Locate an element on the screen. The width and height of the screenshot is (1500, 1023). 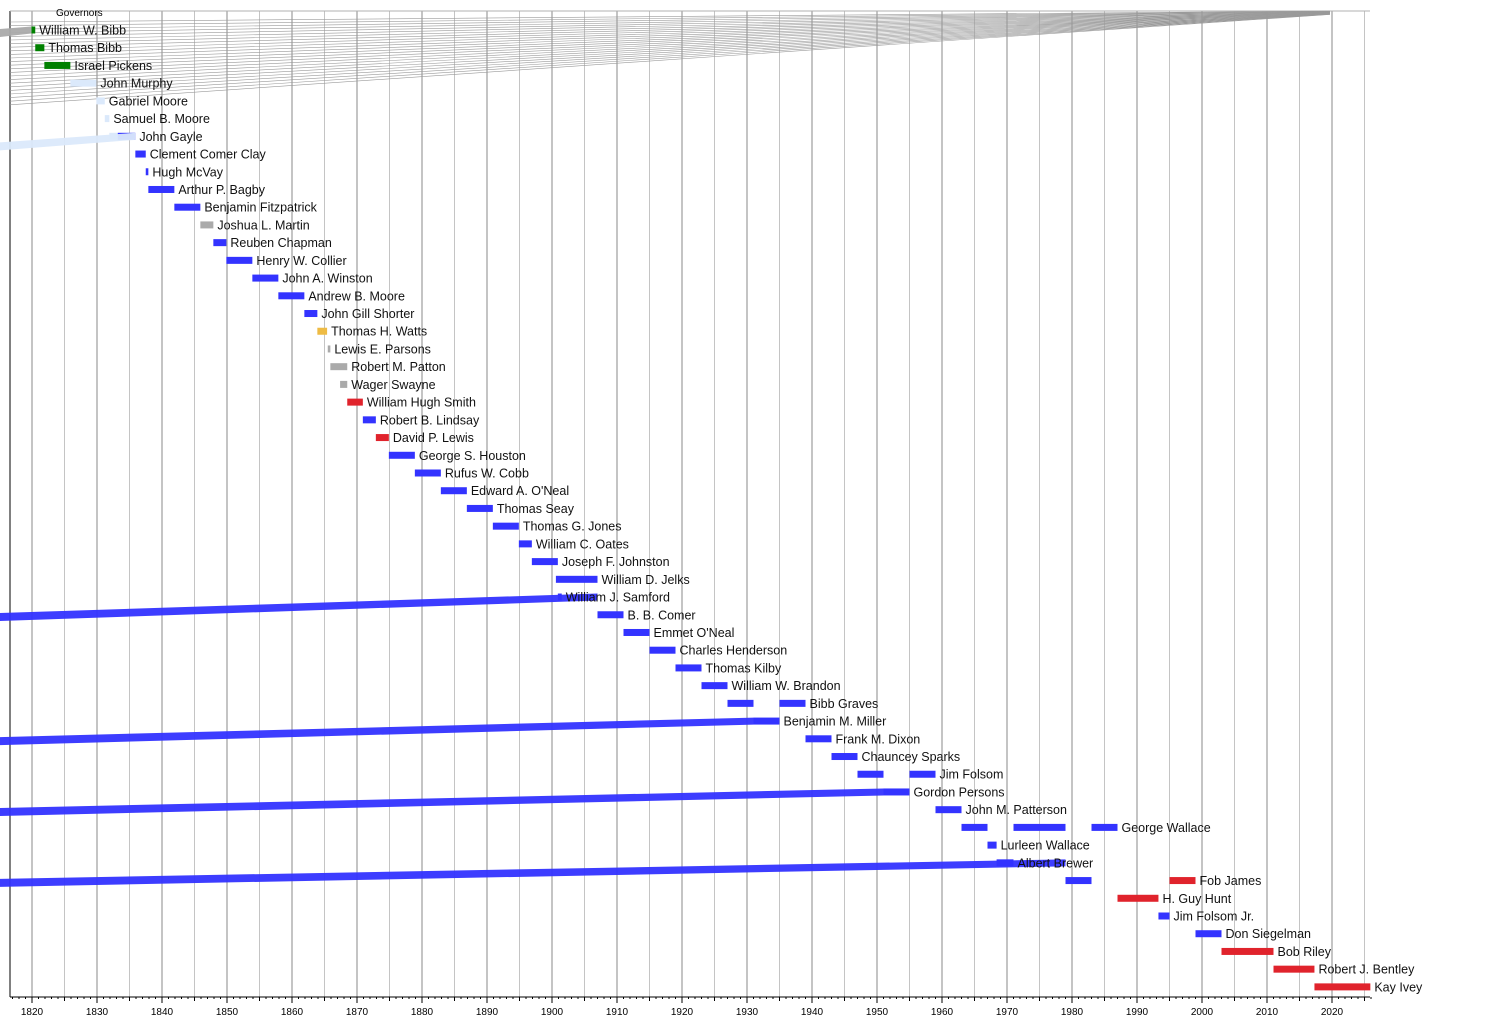
x-tick-label: 1990 is located at coordinates (1137, 1012).